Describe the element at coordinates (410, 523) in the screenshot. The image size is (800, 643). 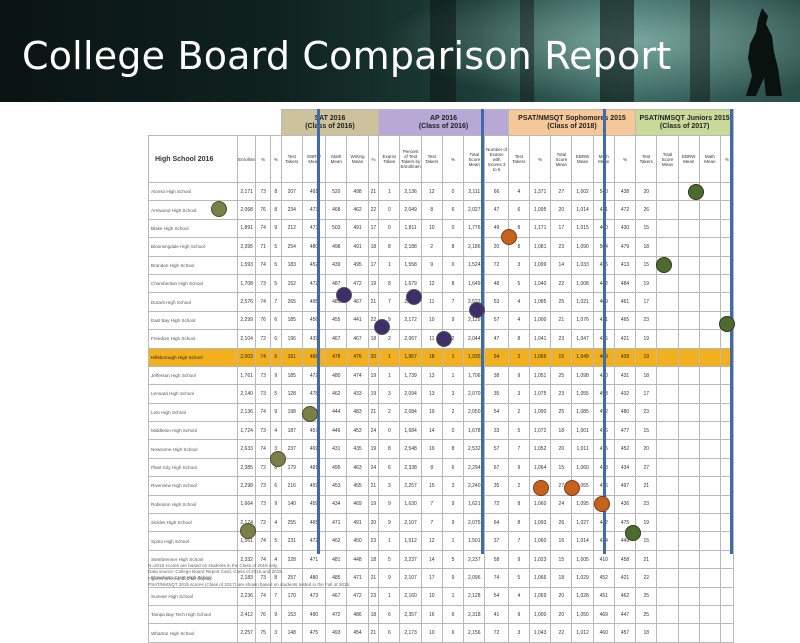
I see `table-cell: 2,107` at that location.